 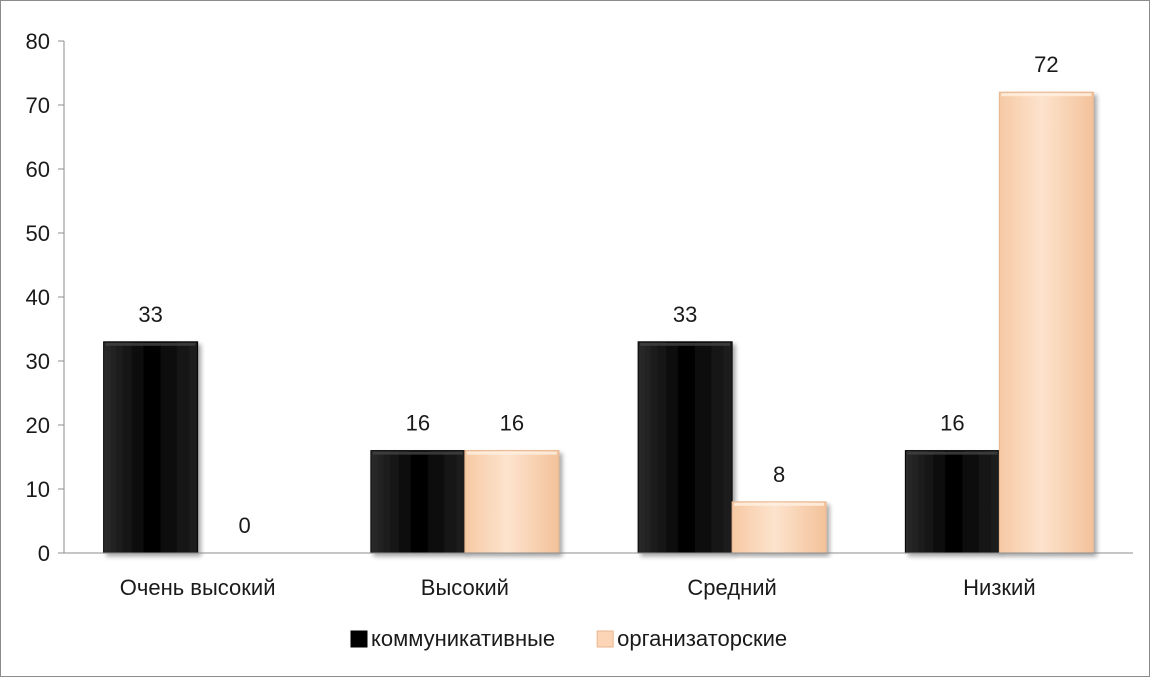 What do you see at coordinates (568, 638) in the screenshot?
I see `legend: коммуникативные организаторские` at bounding box center [568, 638].